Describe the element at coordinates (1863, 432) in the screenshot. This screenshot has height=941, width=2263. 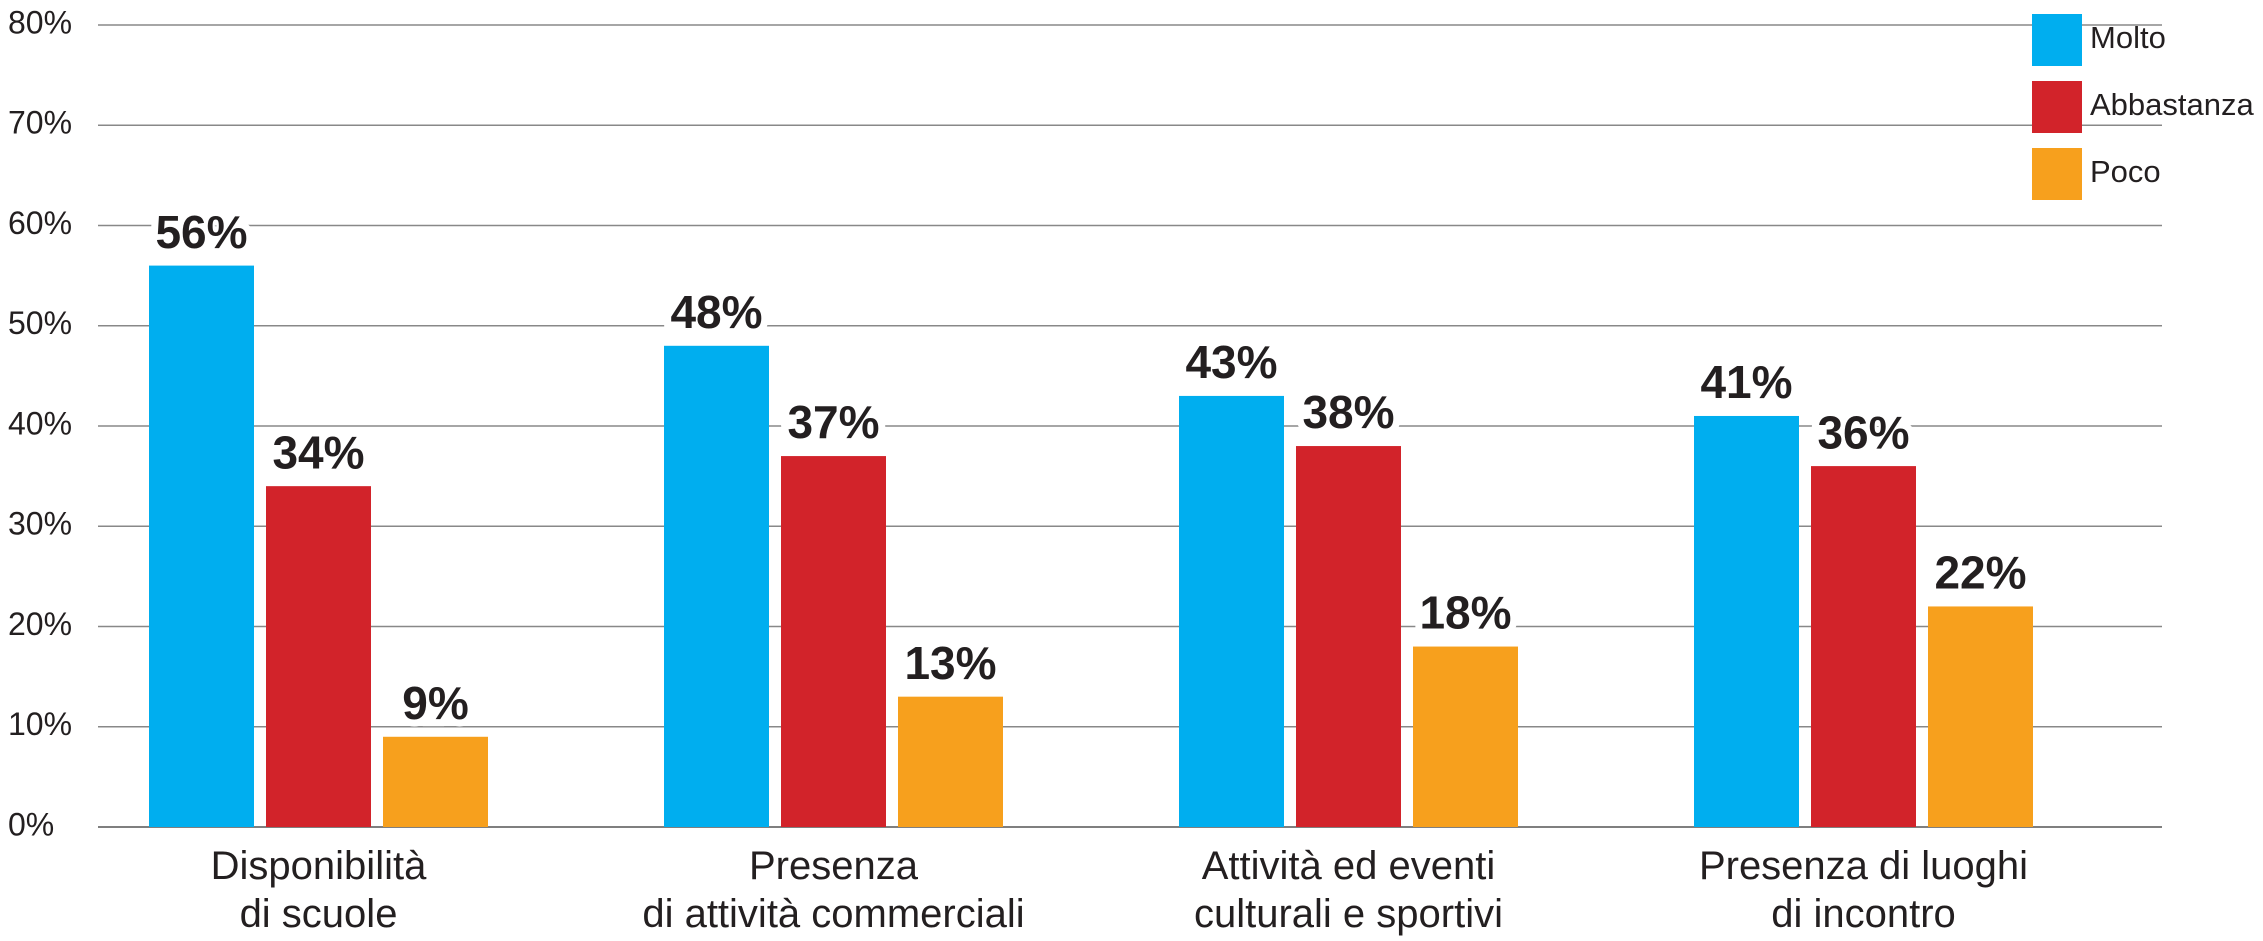
I see `data-label: 36%` at that location.